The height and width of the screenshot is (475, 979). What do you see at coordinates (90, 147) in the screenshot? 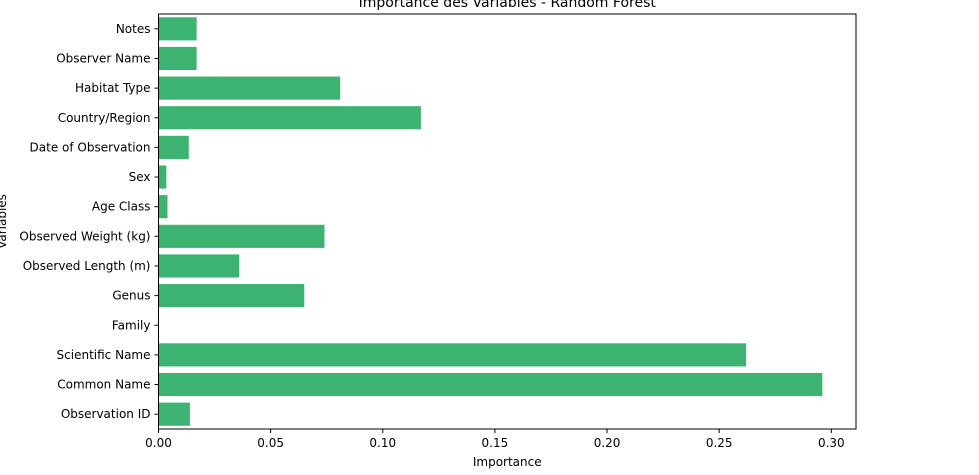
I see `y-tick-label: Date of Observation` at bounding box center [90, 147].